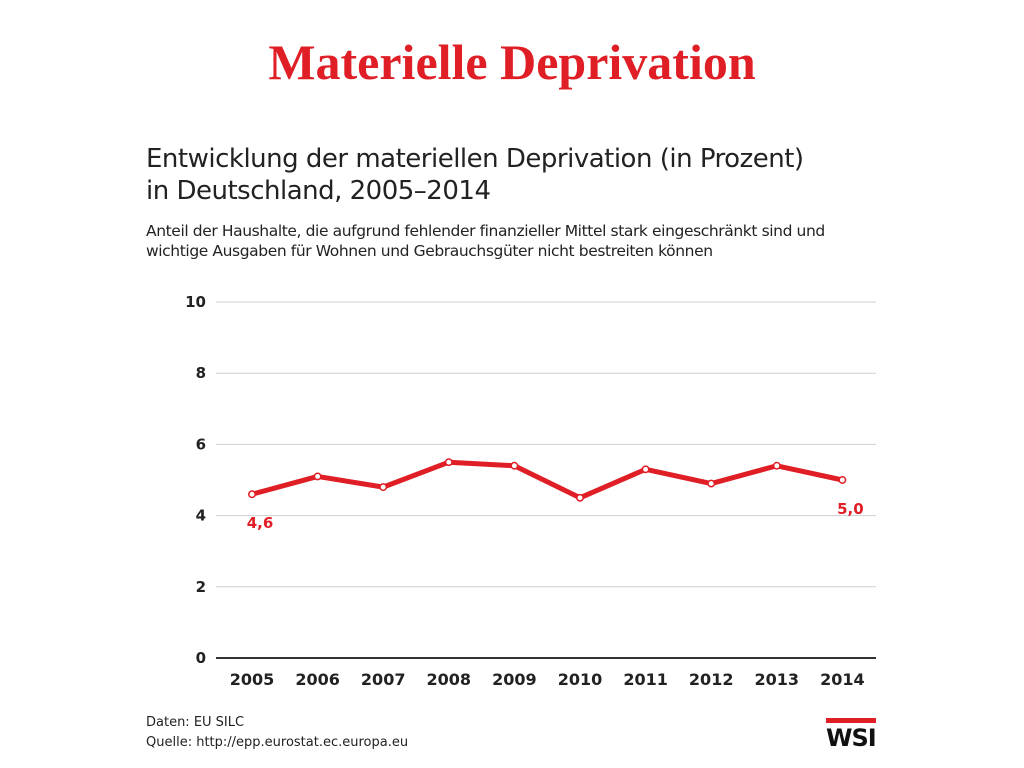 This screenshot has height=768, width=1024. Describe the element at coordinates (277, 742) in the screenshot. I see `source-quelle: Quelle: http://epp.eurostat.ec.europa.eu` at that location.